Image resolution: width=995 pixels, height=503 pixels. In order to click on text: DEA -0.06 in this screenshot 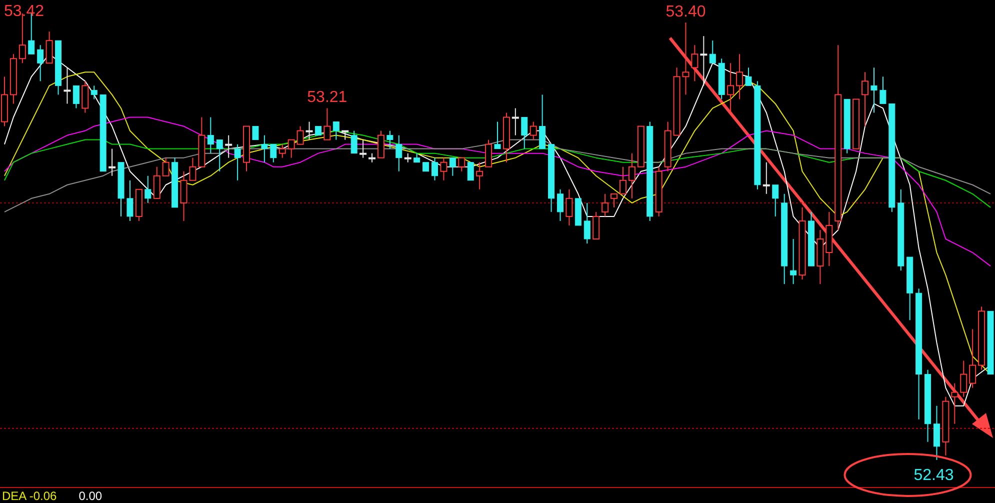, I will do `click(29, 496)`.